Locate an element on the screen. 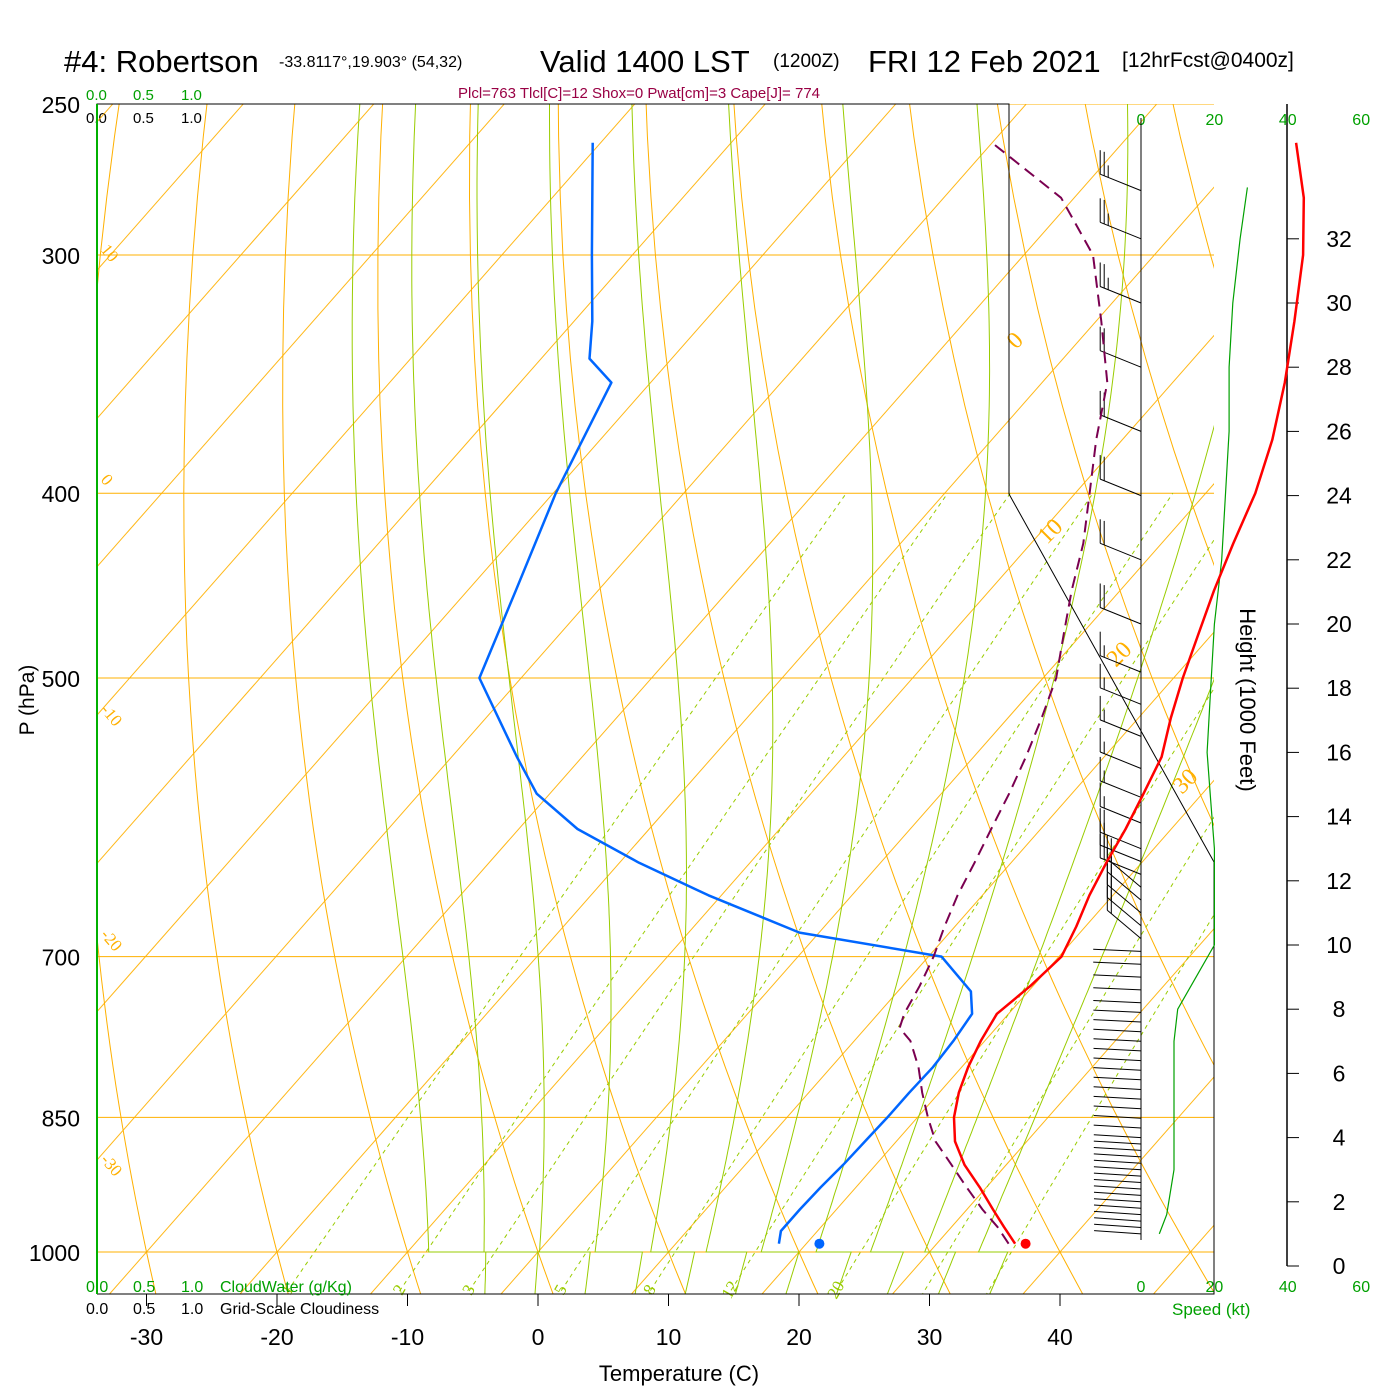  wind-speed-trace is located at coordinates (1203, 711).